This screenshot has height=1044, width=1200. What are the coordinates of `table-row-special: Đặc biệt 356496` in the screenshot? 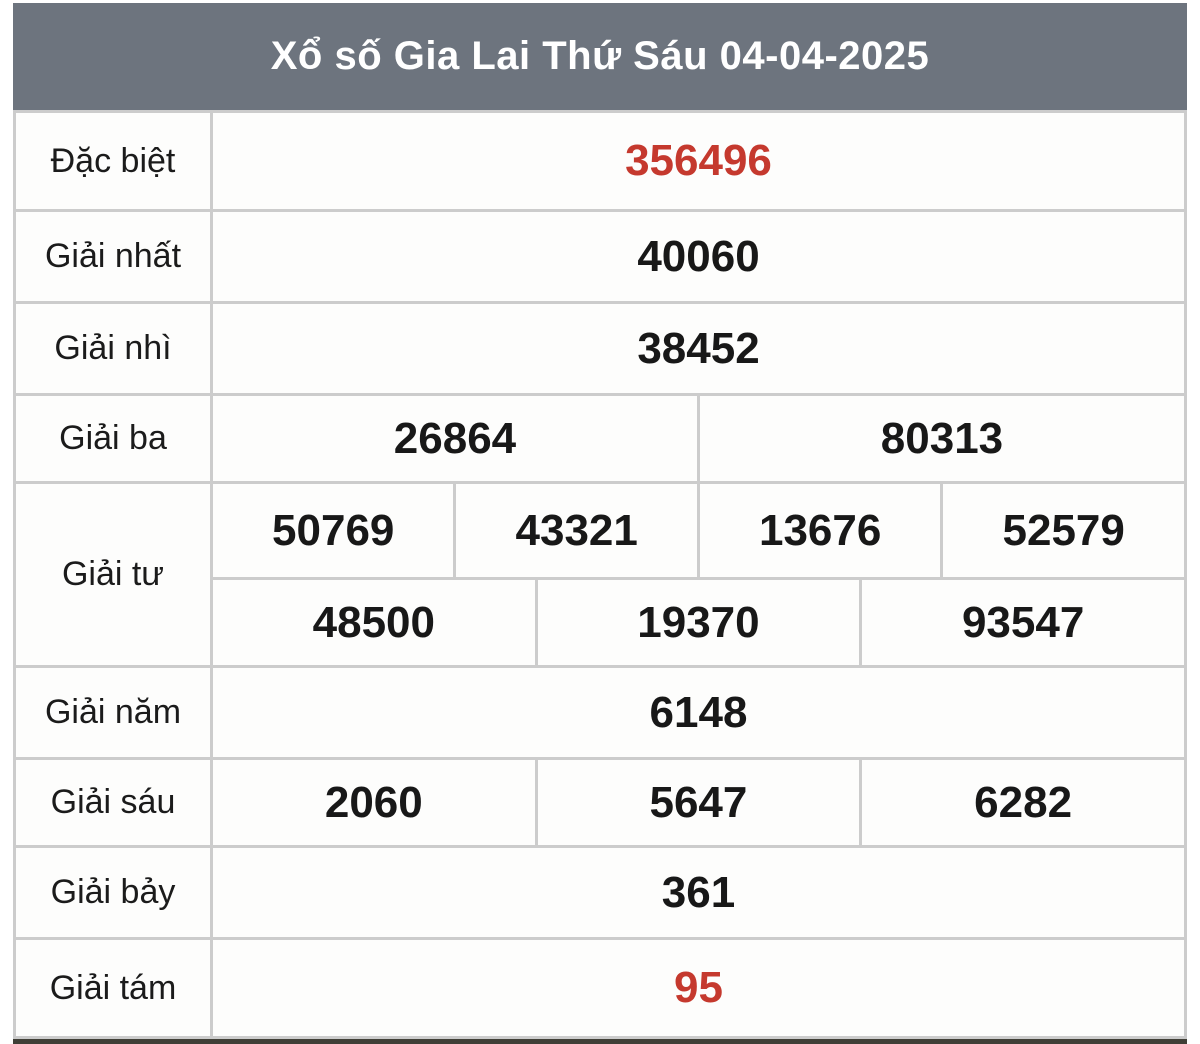 It's located at (600, 161).